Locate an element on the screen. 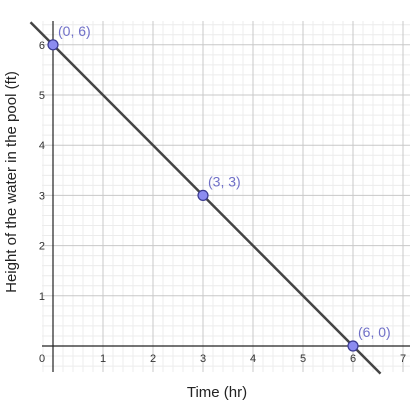 The height and width of the screenshot is (405, 414). y-tick-label: 5 is located at coordinates (42, 96).